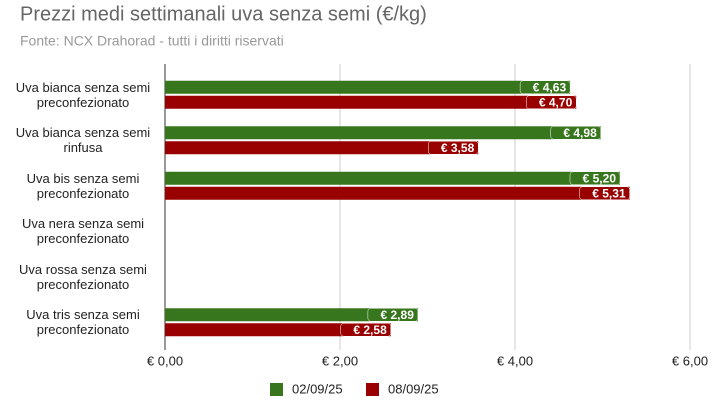 Image resolution: width=712 pixels, height=401 pixels. What do you see at coordinates (515, 360) in the screenshot?
I see `x-tick-label: € 4,00` at bounding box center [515, 360].